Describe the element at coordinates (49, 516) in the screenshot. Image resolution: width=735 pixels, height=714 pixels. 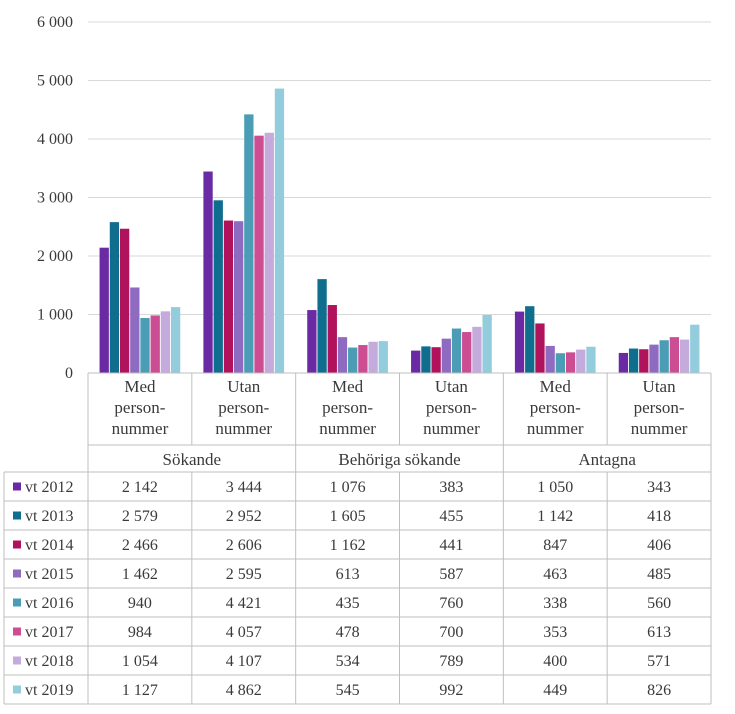
I see `legend-label: vt 2013` at that location.